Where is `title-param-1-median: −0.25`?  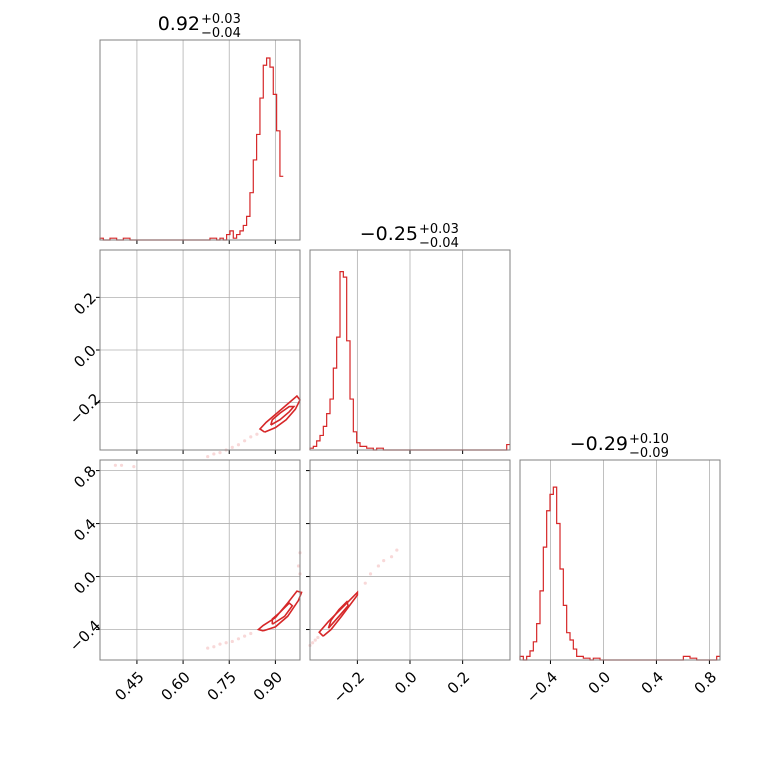 title-param-1-median: −0.25 is located at coordinates (389, 234).